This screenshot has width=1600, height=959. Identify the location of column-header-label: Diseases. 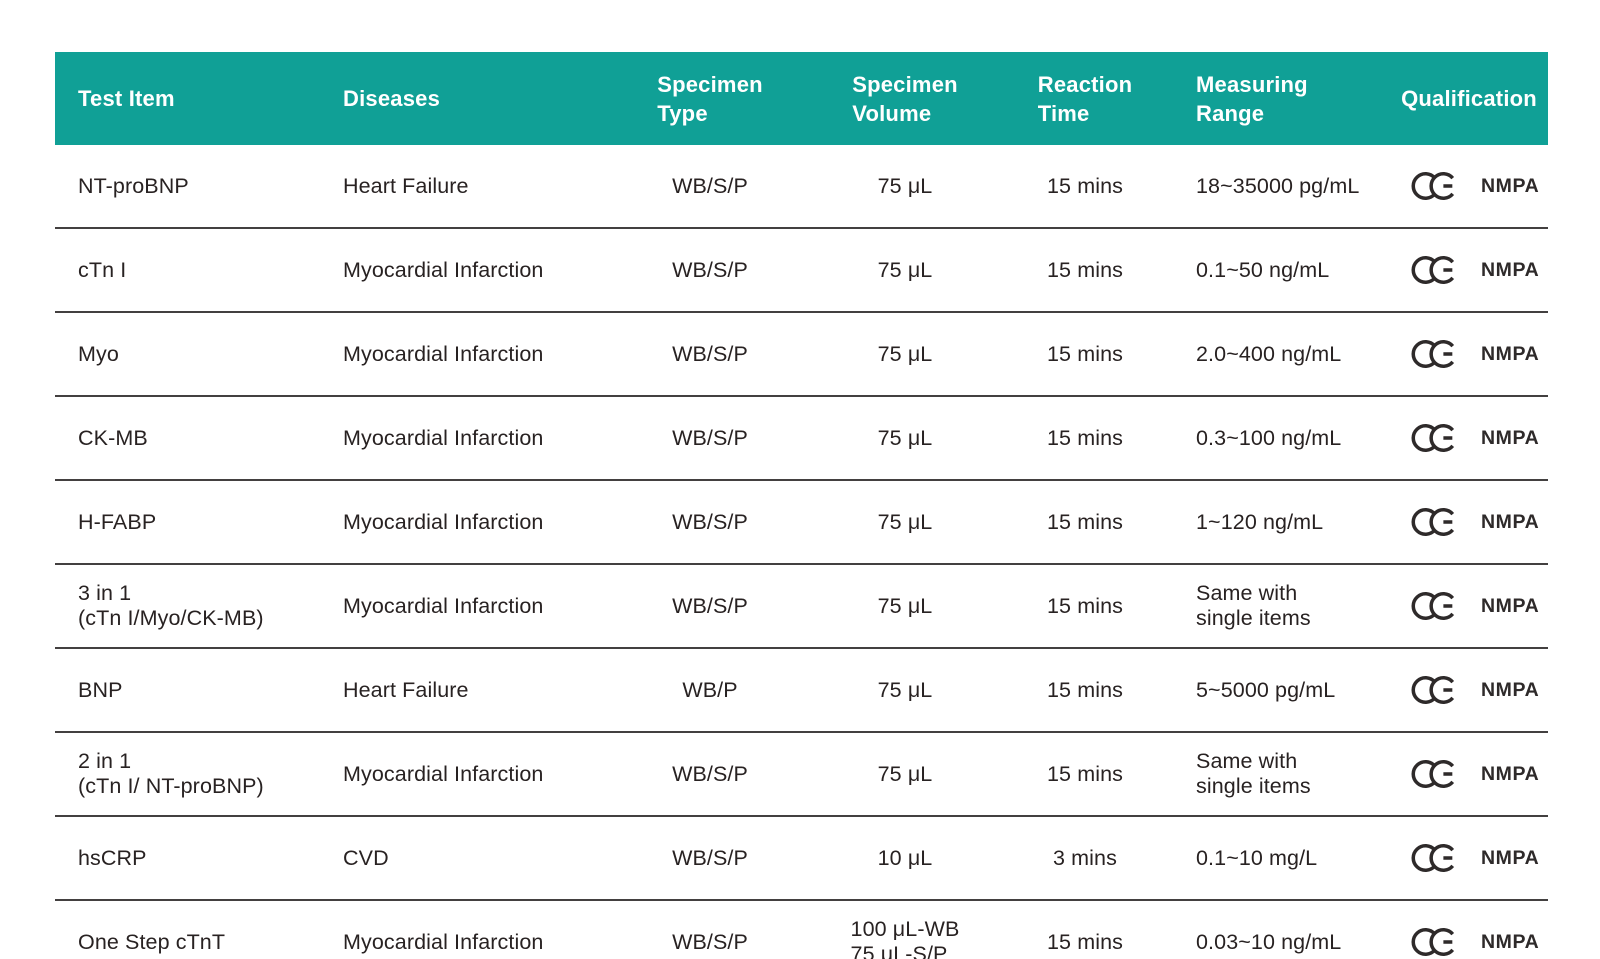
(392, 98).